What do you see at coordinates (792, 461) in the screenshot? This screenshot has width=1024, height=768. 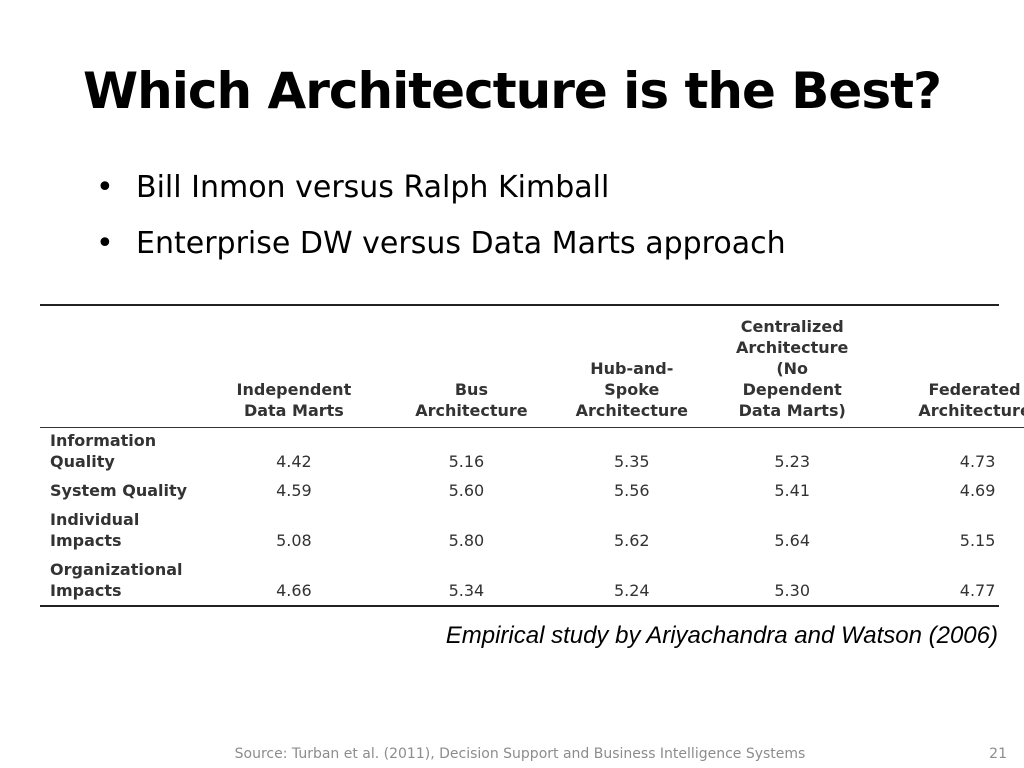 I see `table-cell: 5.23` at bounding box center [792, 461].